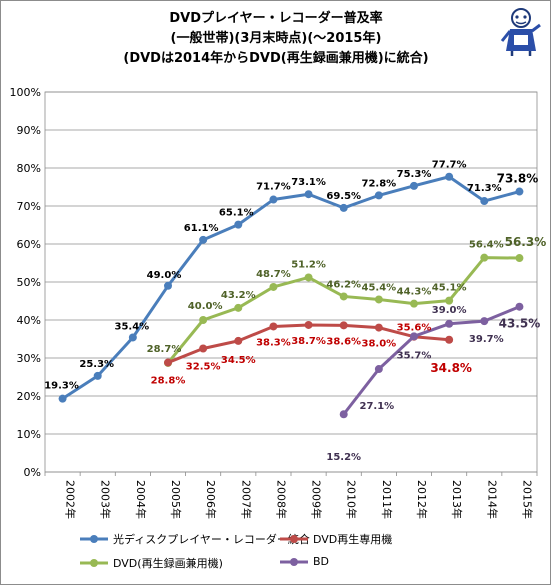 The image size is (551, 585). What do you see at coordinates (518, 179) in the screenshot?
I see `data-label-optical: 73.8%` at bounding box center [518, 179].